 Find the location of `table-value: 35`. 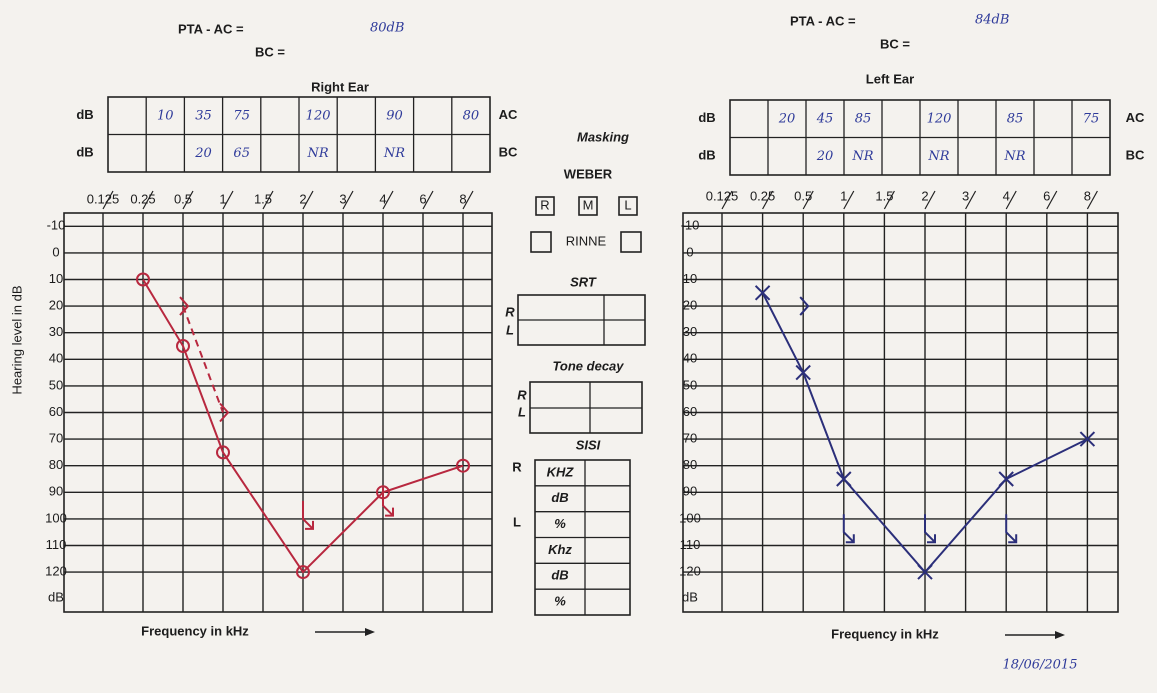

table-value: 35 is located at coordinates (203, 115).